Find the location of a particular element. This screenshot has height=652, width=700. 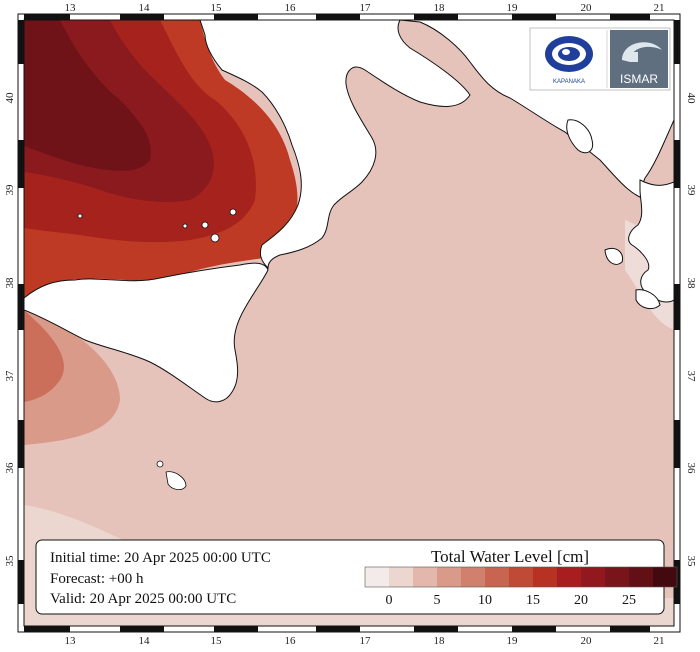

lon-label-top: 17 is located at coordinates (366, 8).